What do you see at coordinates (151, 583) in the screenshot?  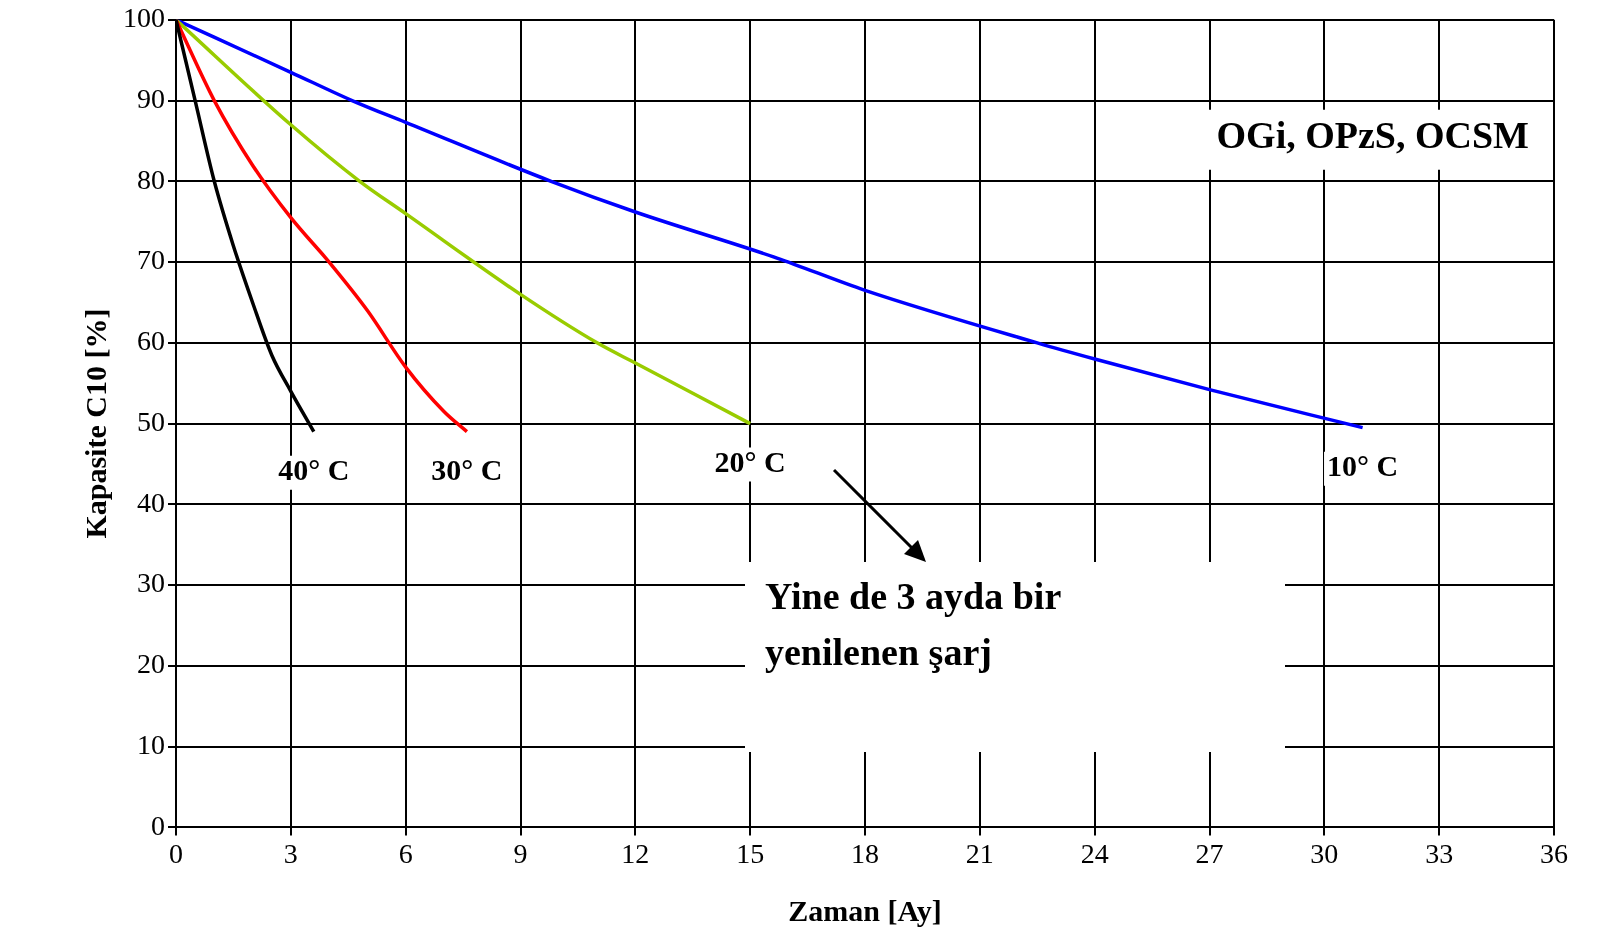 I see `y-tick-label: 30` at bounding box center [151, 583].